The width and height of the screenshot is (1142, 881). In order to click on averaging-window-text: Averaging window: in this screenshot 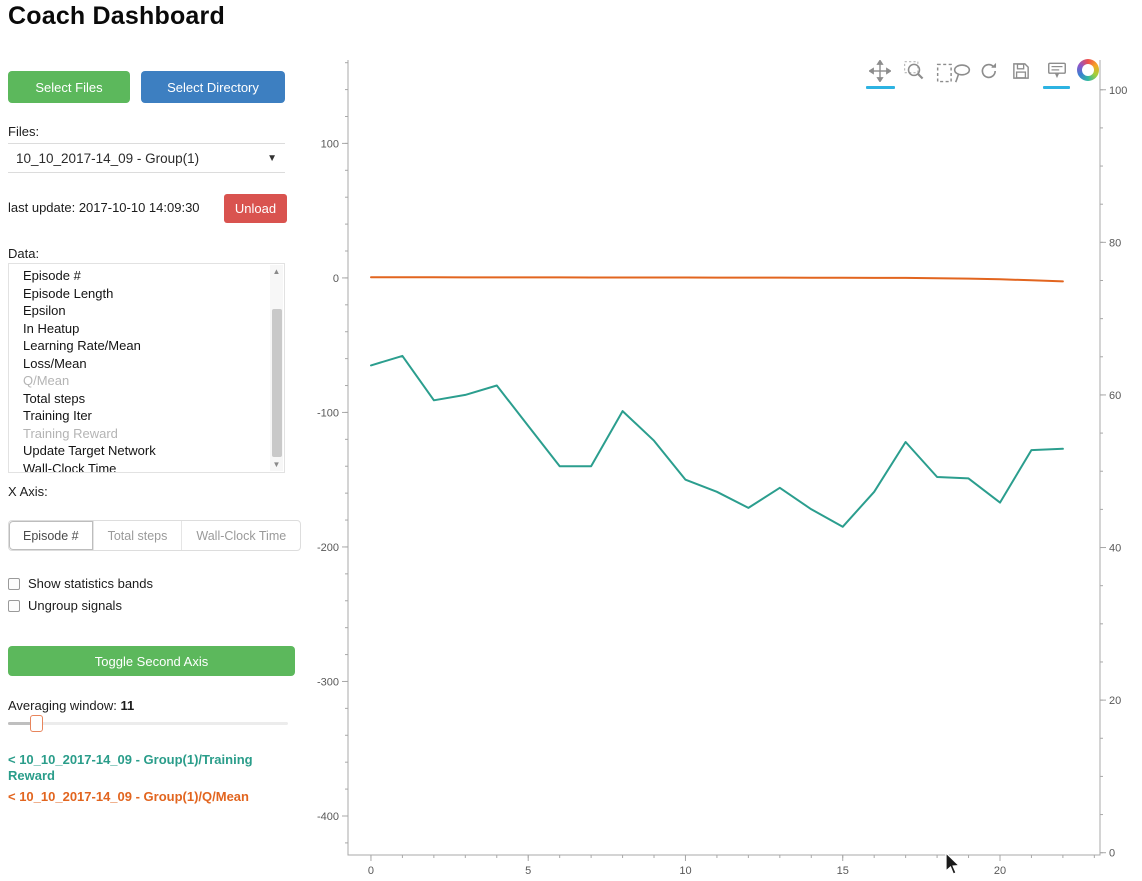, I will do `click(62, 705)`.